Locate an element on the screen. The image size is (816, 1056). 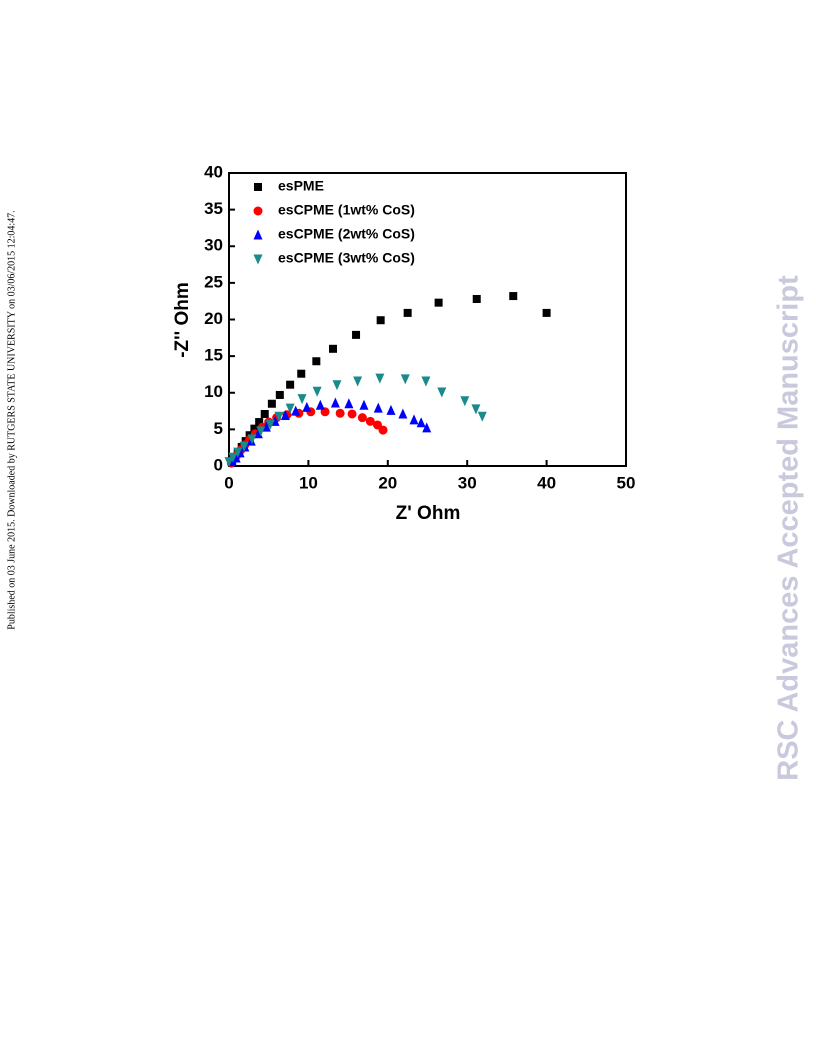
legend-label: esCPME (1wt% CoS) is located at coordinates (346, 210).